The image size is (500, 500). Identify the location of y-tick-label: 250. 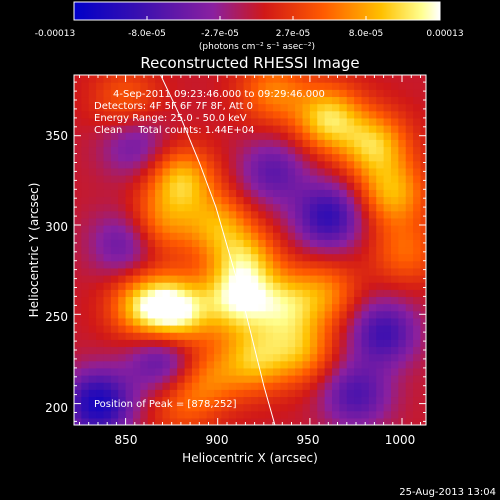
(56, 317).